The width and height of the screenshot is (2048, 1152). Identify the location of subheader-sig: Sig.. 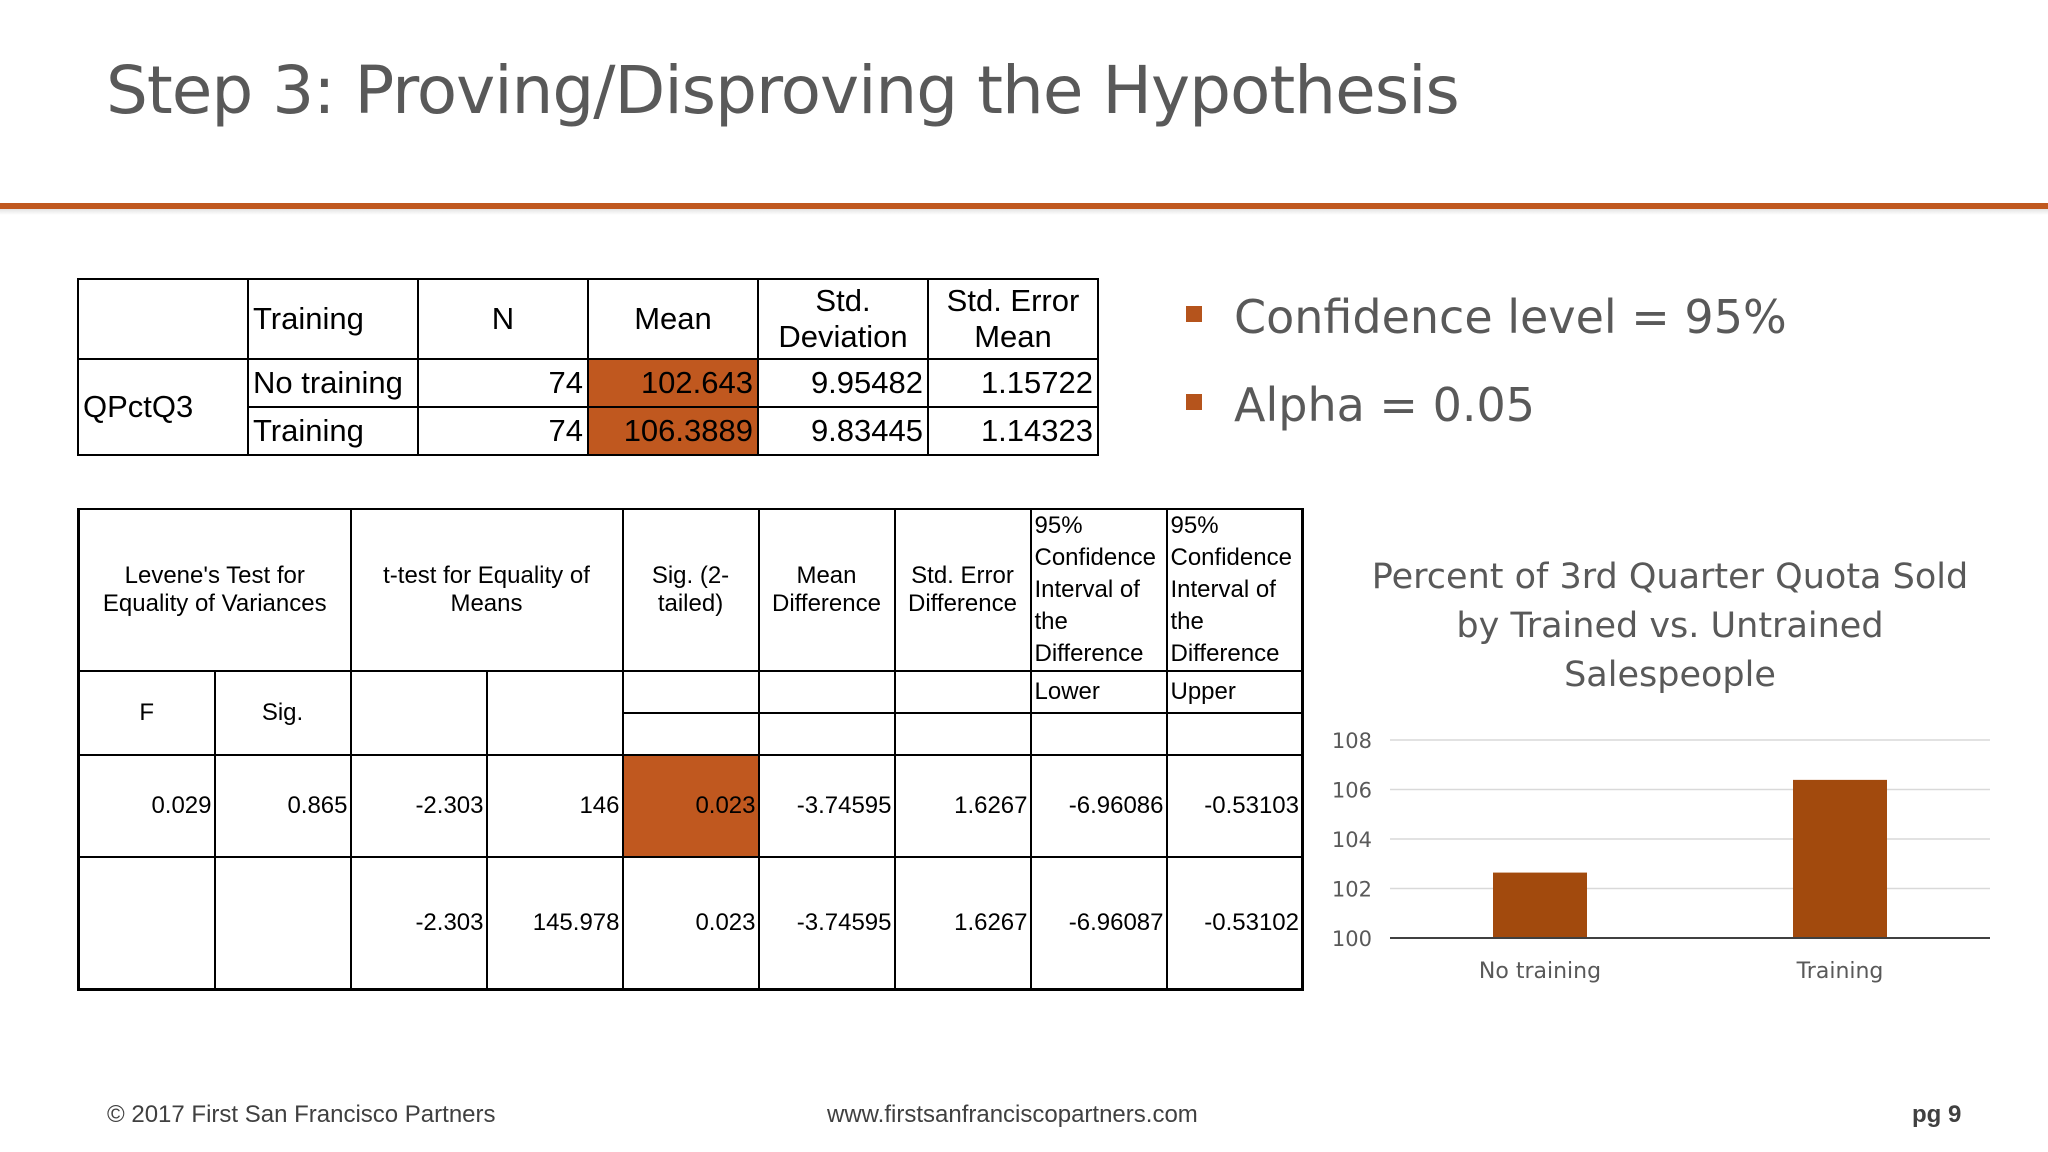
(282, 713).